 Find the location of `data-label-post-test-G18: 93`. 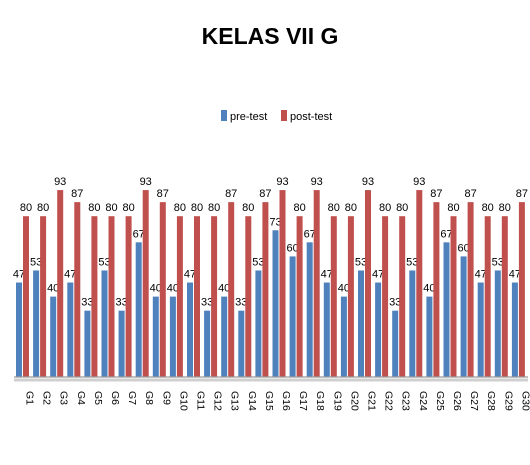

data-label-post-test-G18: 93 is located at coordinates (317, 182).